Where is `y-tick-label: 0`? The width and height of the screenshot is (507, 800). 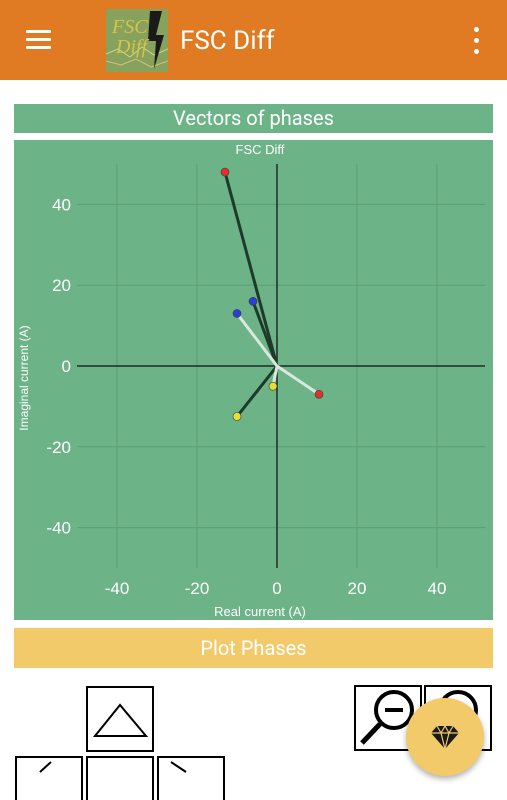 y-tick-label: 0 is located at coordinates (66, 366).